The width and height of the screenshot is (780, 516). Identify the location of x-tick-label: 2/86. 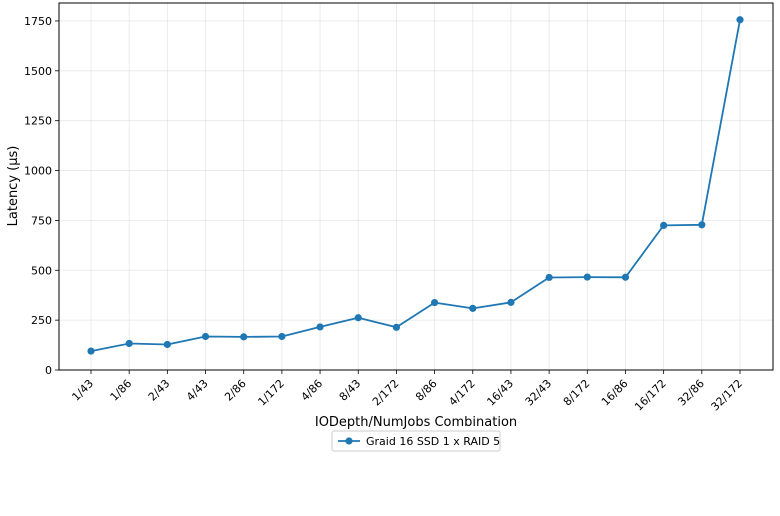
(235, 390).